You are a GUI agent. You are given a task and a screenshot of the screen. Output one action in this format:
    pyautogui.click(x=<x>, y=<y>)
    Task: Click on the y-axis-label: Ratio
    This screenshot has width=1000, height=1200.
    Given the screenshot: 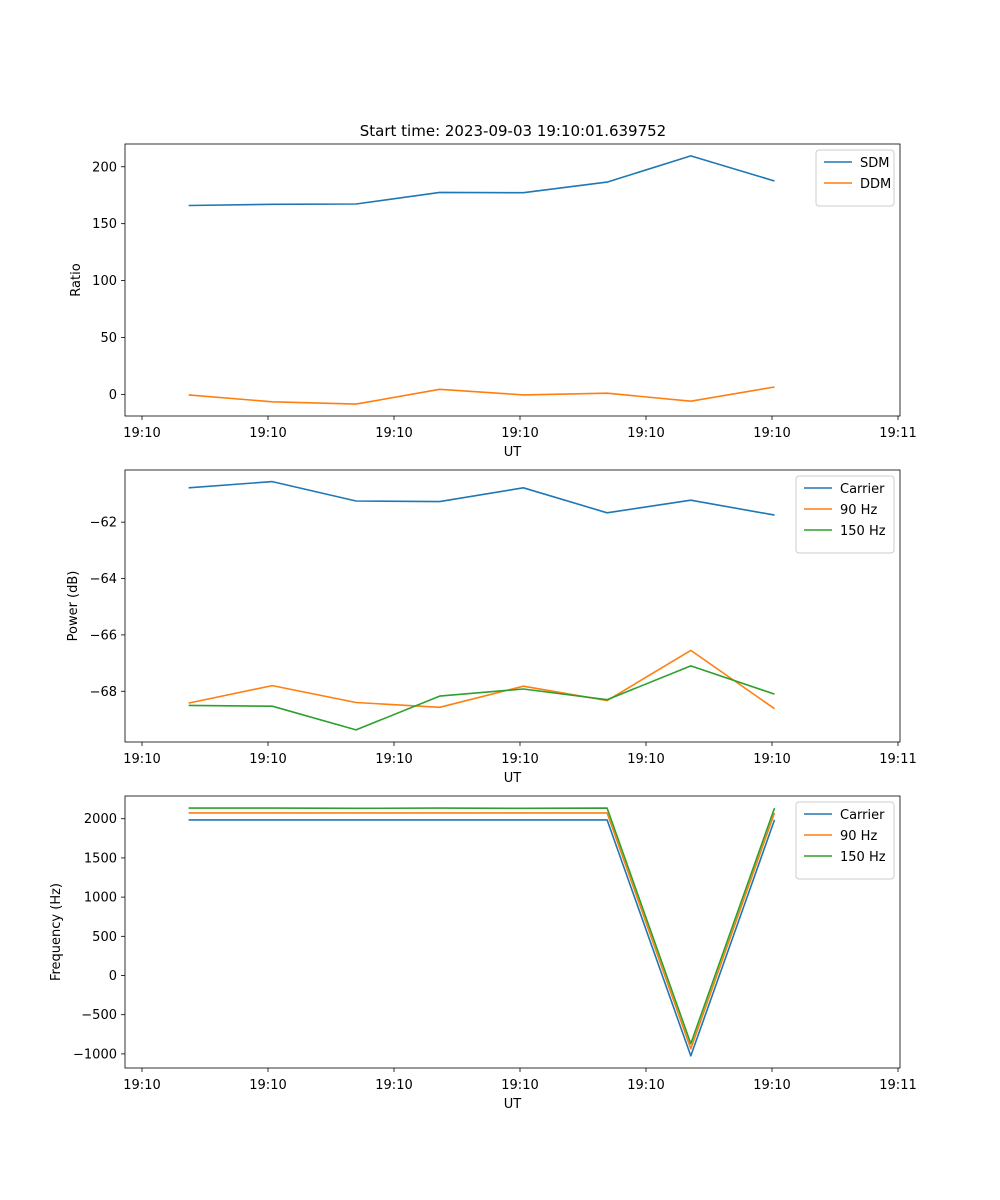 What is the action you would take?
    pyautogui.click(x=76, y=279)
    